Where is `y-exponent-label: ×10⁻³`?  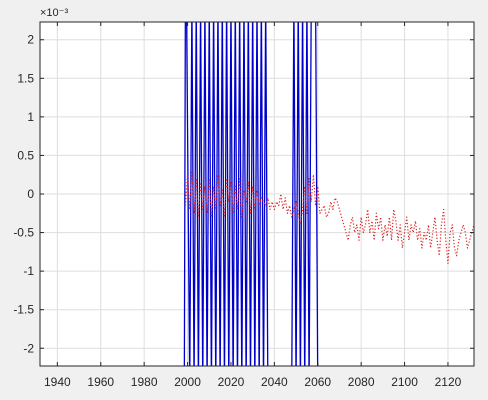 y-exponent-label: ×10⁻³ is located at coordinates (54, 13).